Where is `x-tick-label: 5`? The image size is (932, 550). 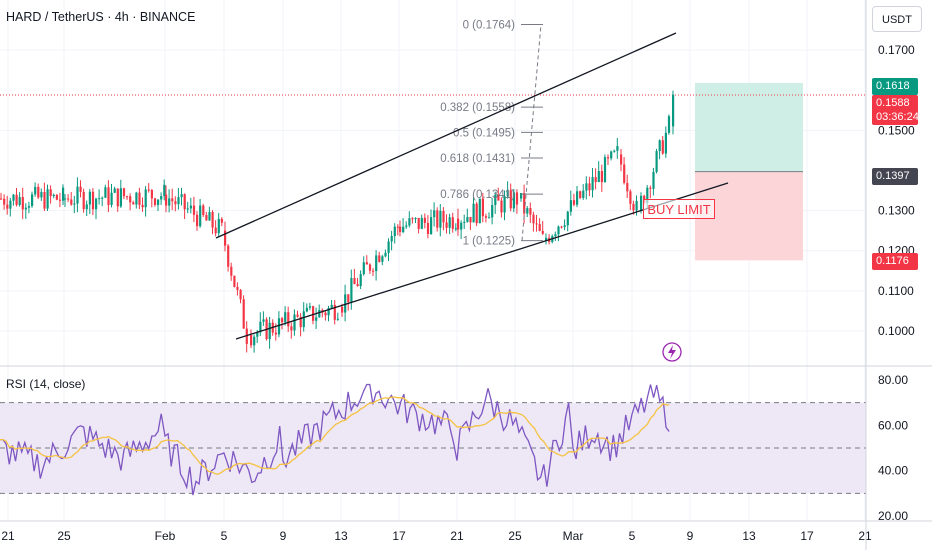
x-tick-label: 5 is located at coordinates (224, 536).